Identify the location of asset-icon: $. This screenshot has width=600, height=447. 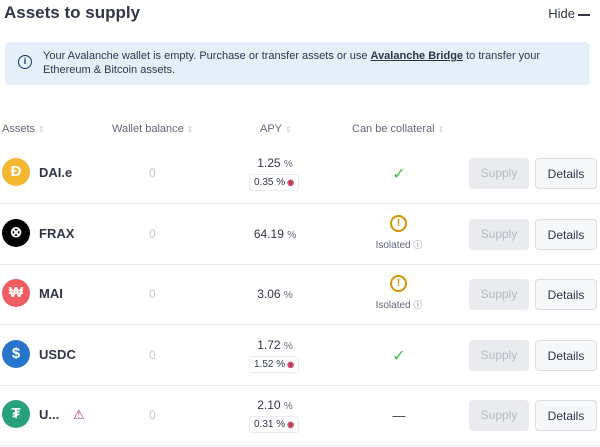
(16, 353).